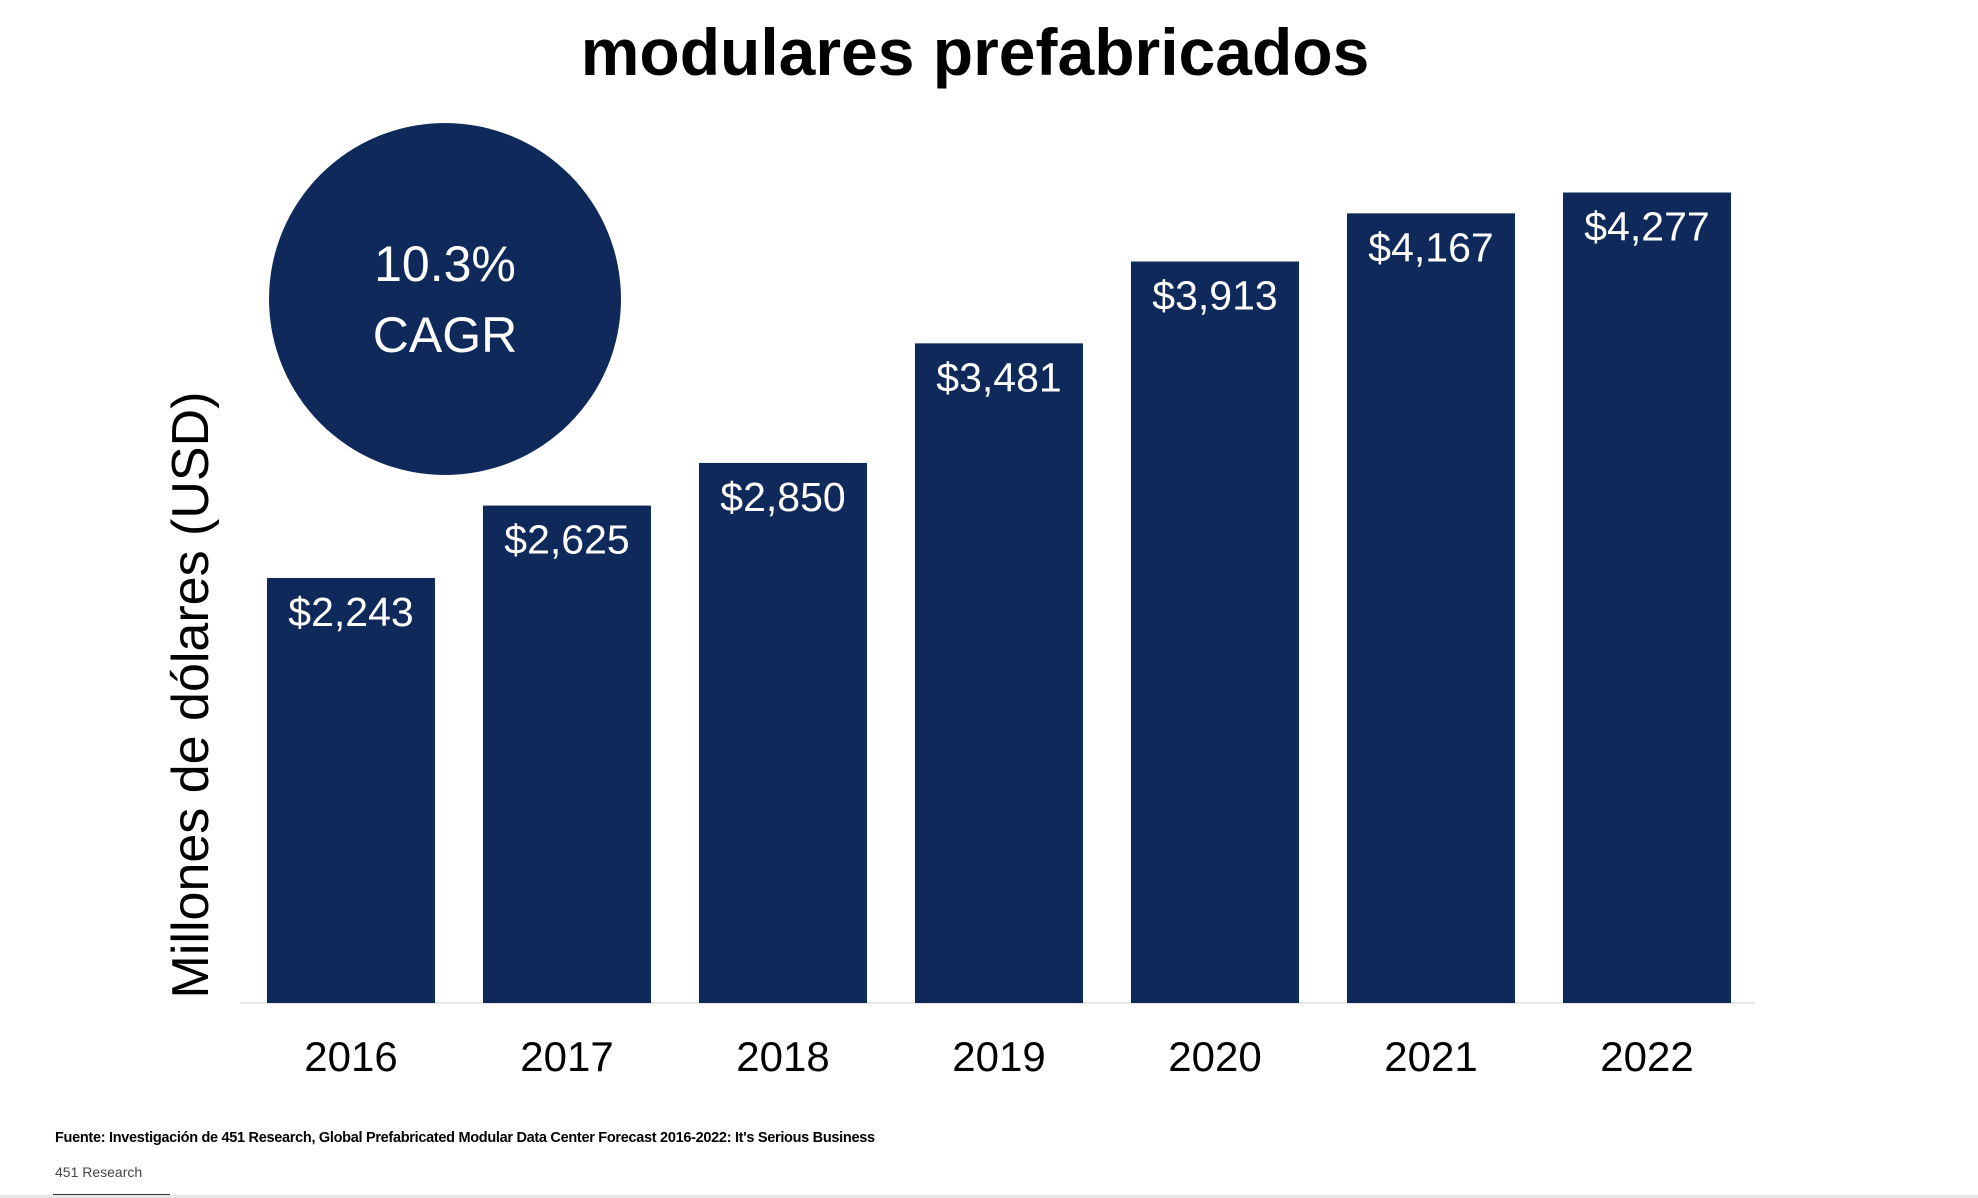 The image size is (1978, 1198). I want to click on x-tick-label-2020: 2020, so click(1214, 1056).